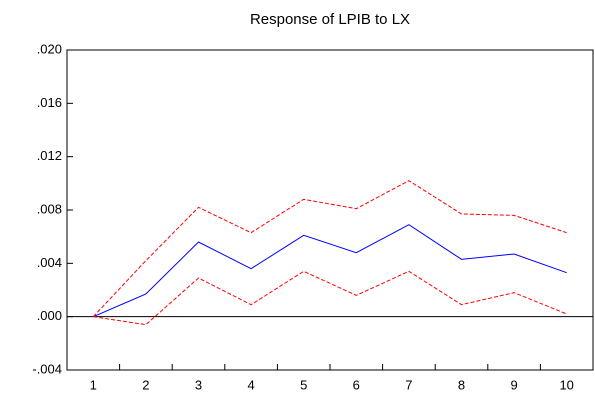  Describe the element at coordinates (49, 315) in the screenshot. I see `y-tick-label: .000` at that location.